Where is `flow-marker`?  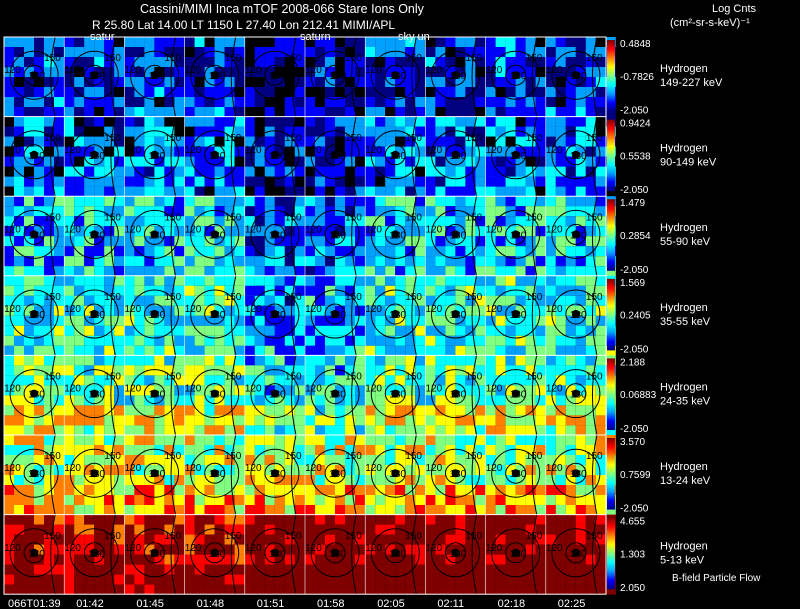
flow-marker is located at coordinates (214, 473).